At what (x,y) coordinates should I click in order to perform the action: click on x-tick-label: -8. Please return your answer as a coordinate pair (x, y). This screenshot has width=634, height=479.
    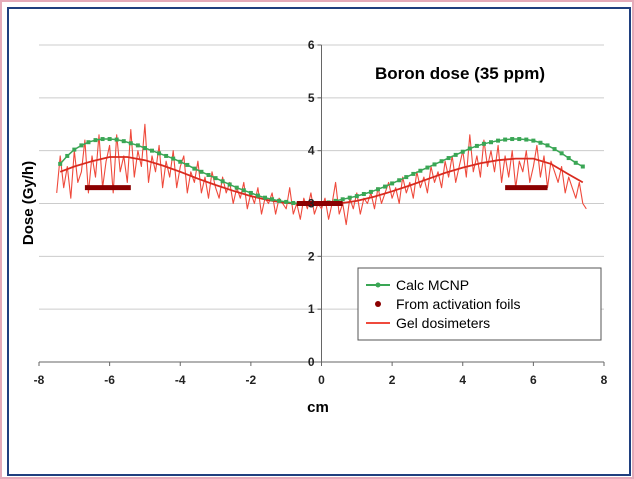
    Looking at the image, I should click on (39, 380).